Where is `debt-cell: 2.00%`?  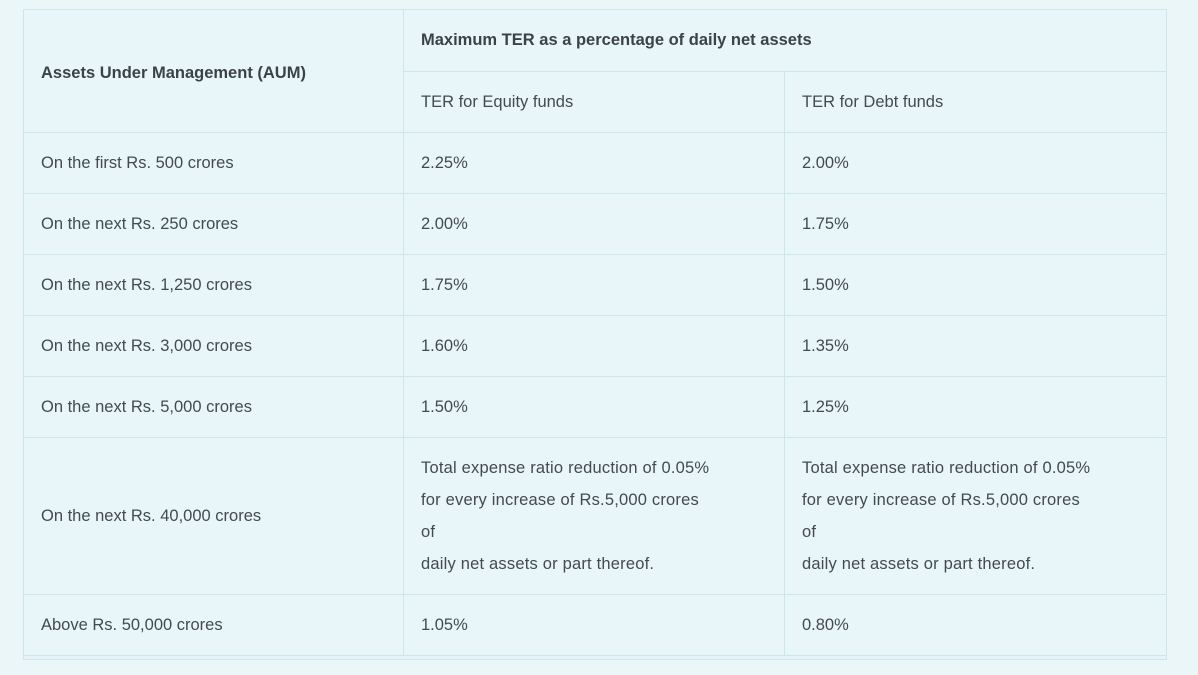
debt-cell: 2.00% is located at coordinates (975, 163).